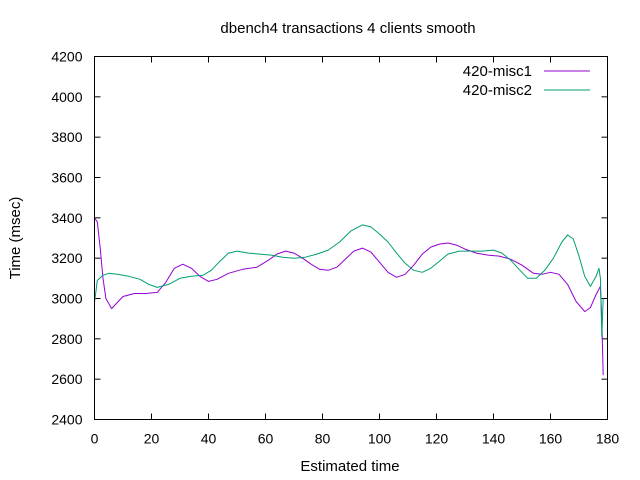 The image size is (640, 480). I want to click on y-tick-label: 3200, so click(66, 258).